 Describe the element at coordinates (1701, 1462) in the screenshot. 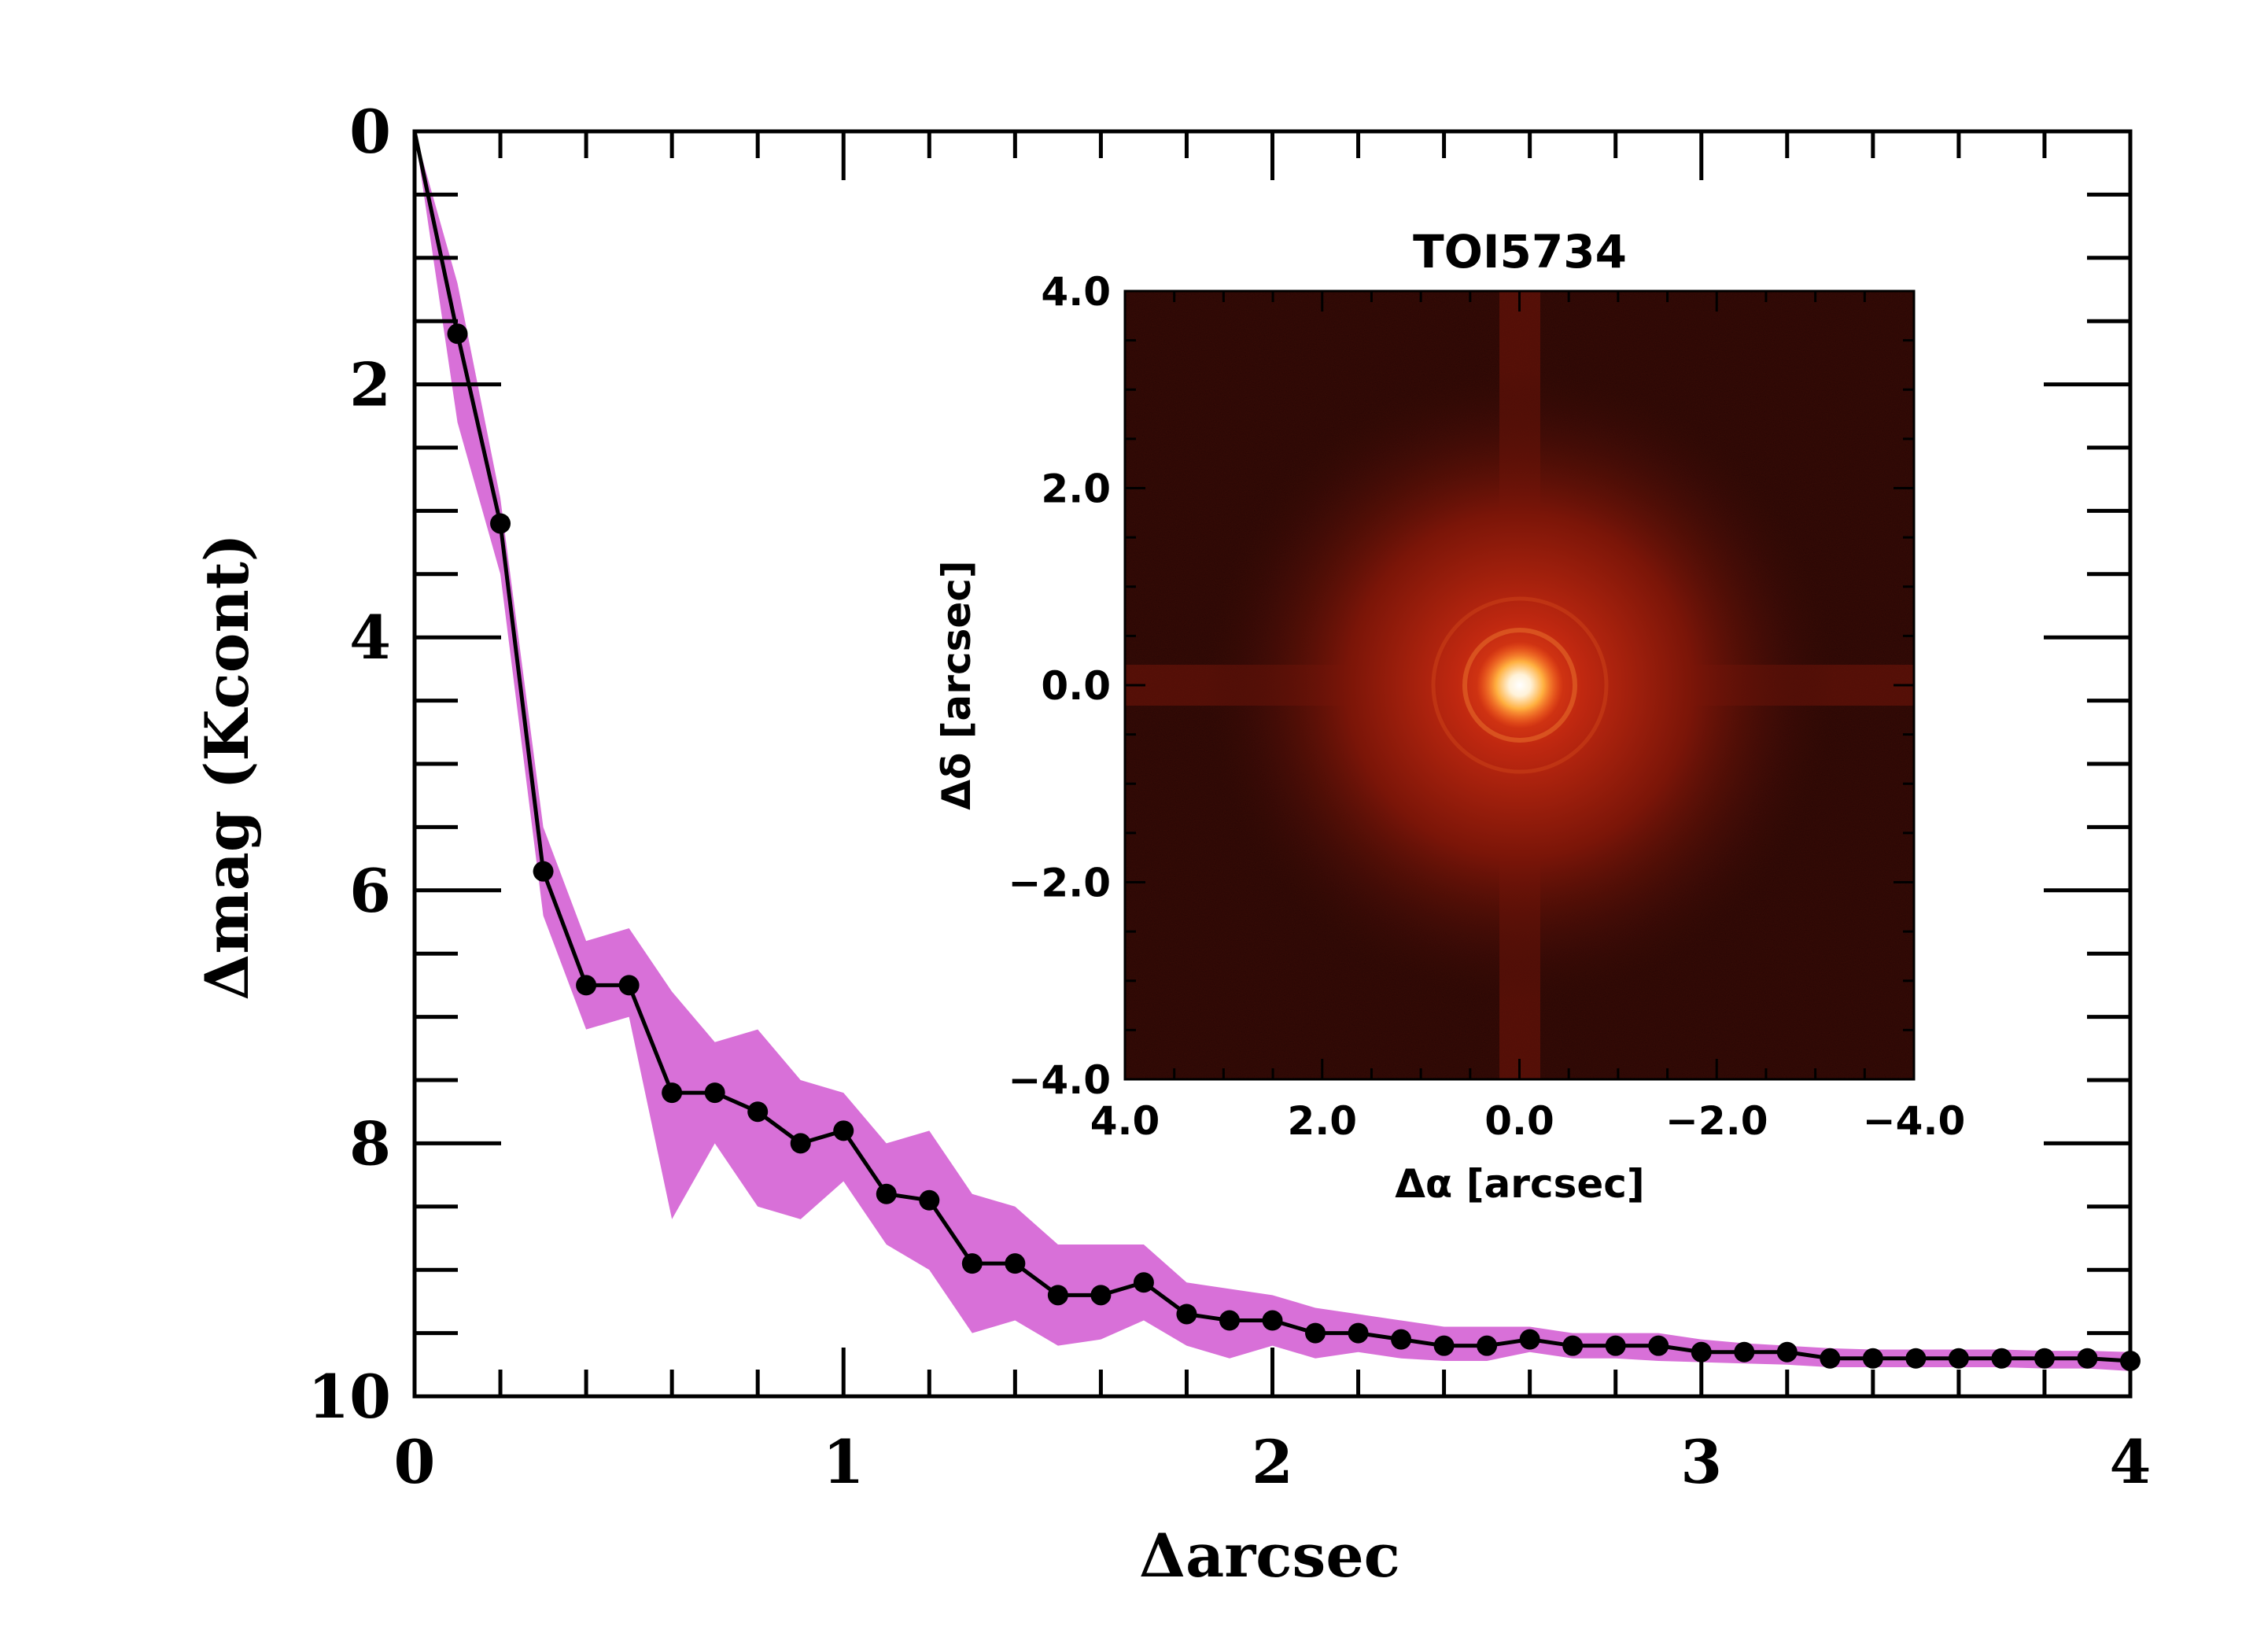

I see `main-x-tick-label: 3` at that location.